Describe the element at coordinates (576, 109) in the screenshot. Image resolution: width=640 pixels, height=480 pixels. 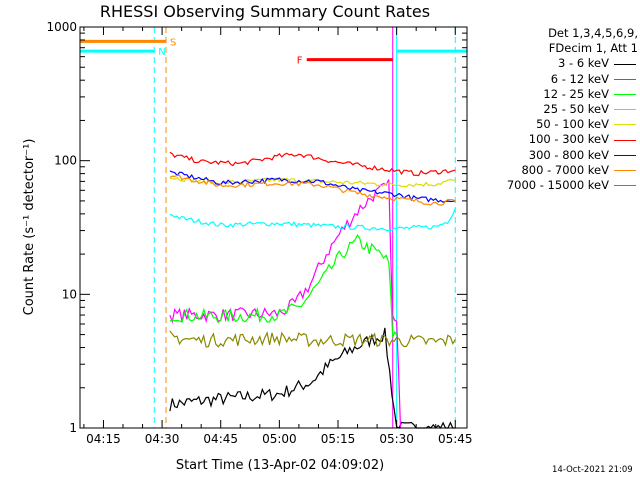
I see `legend-label: 25 - 50 keV` at that location.